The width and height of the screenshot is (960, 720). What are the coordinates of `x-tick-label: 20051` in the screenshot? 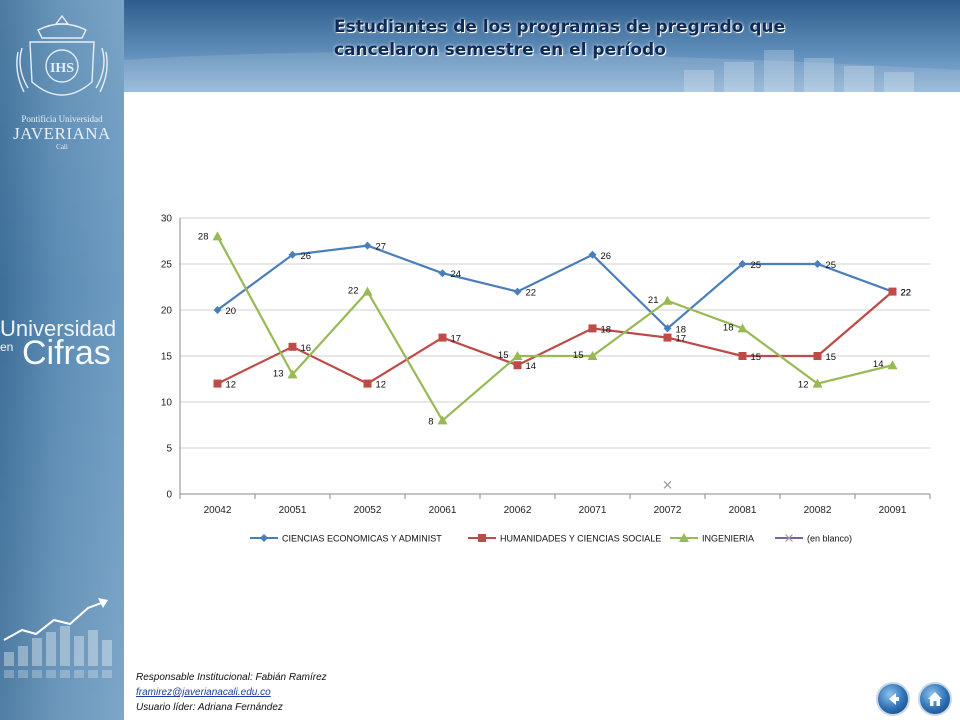 It's located at (293, 510).